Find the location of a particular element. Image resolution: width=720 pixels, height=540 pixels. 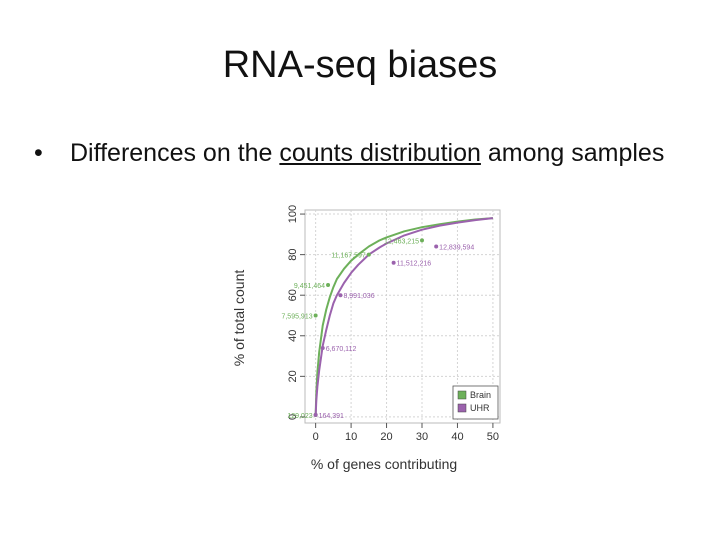

x-axis: 0 10 20 30 40 50 is located at coordinates (406, 433).